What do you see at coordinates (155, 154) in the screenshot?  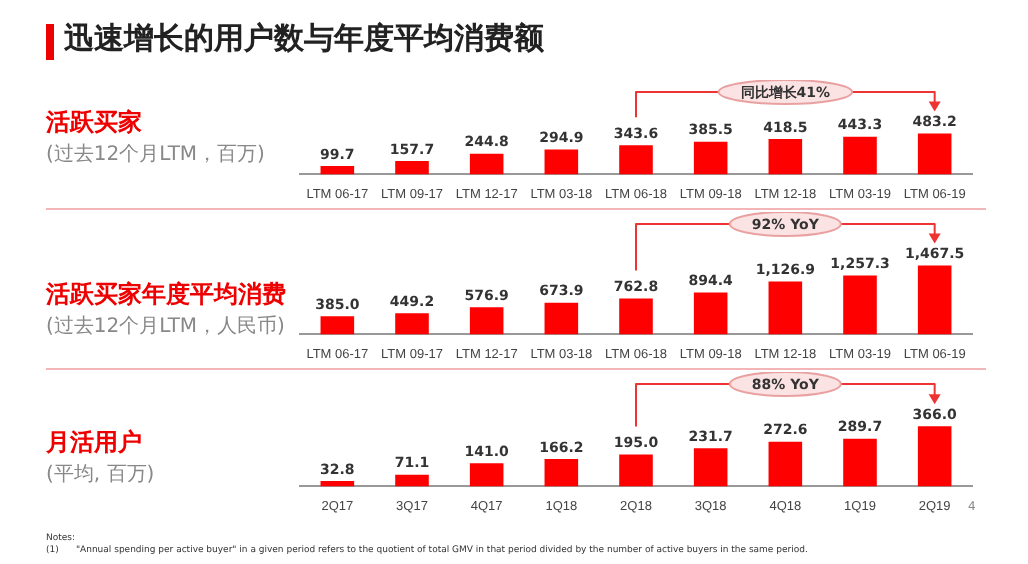 I see `text: (过去12个月LTM，百万)` at bounding box center [155, 154].